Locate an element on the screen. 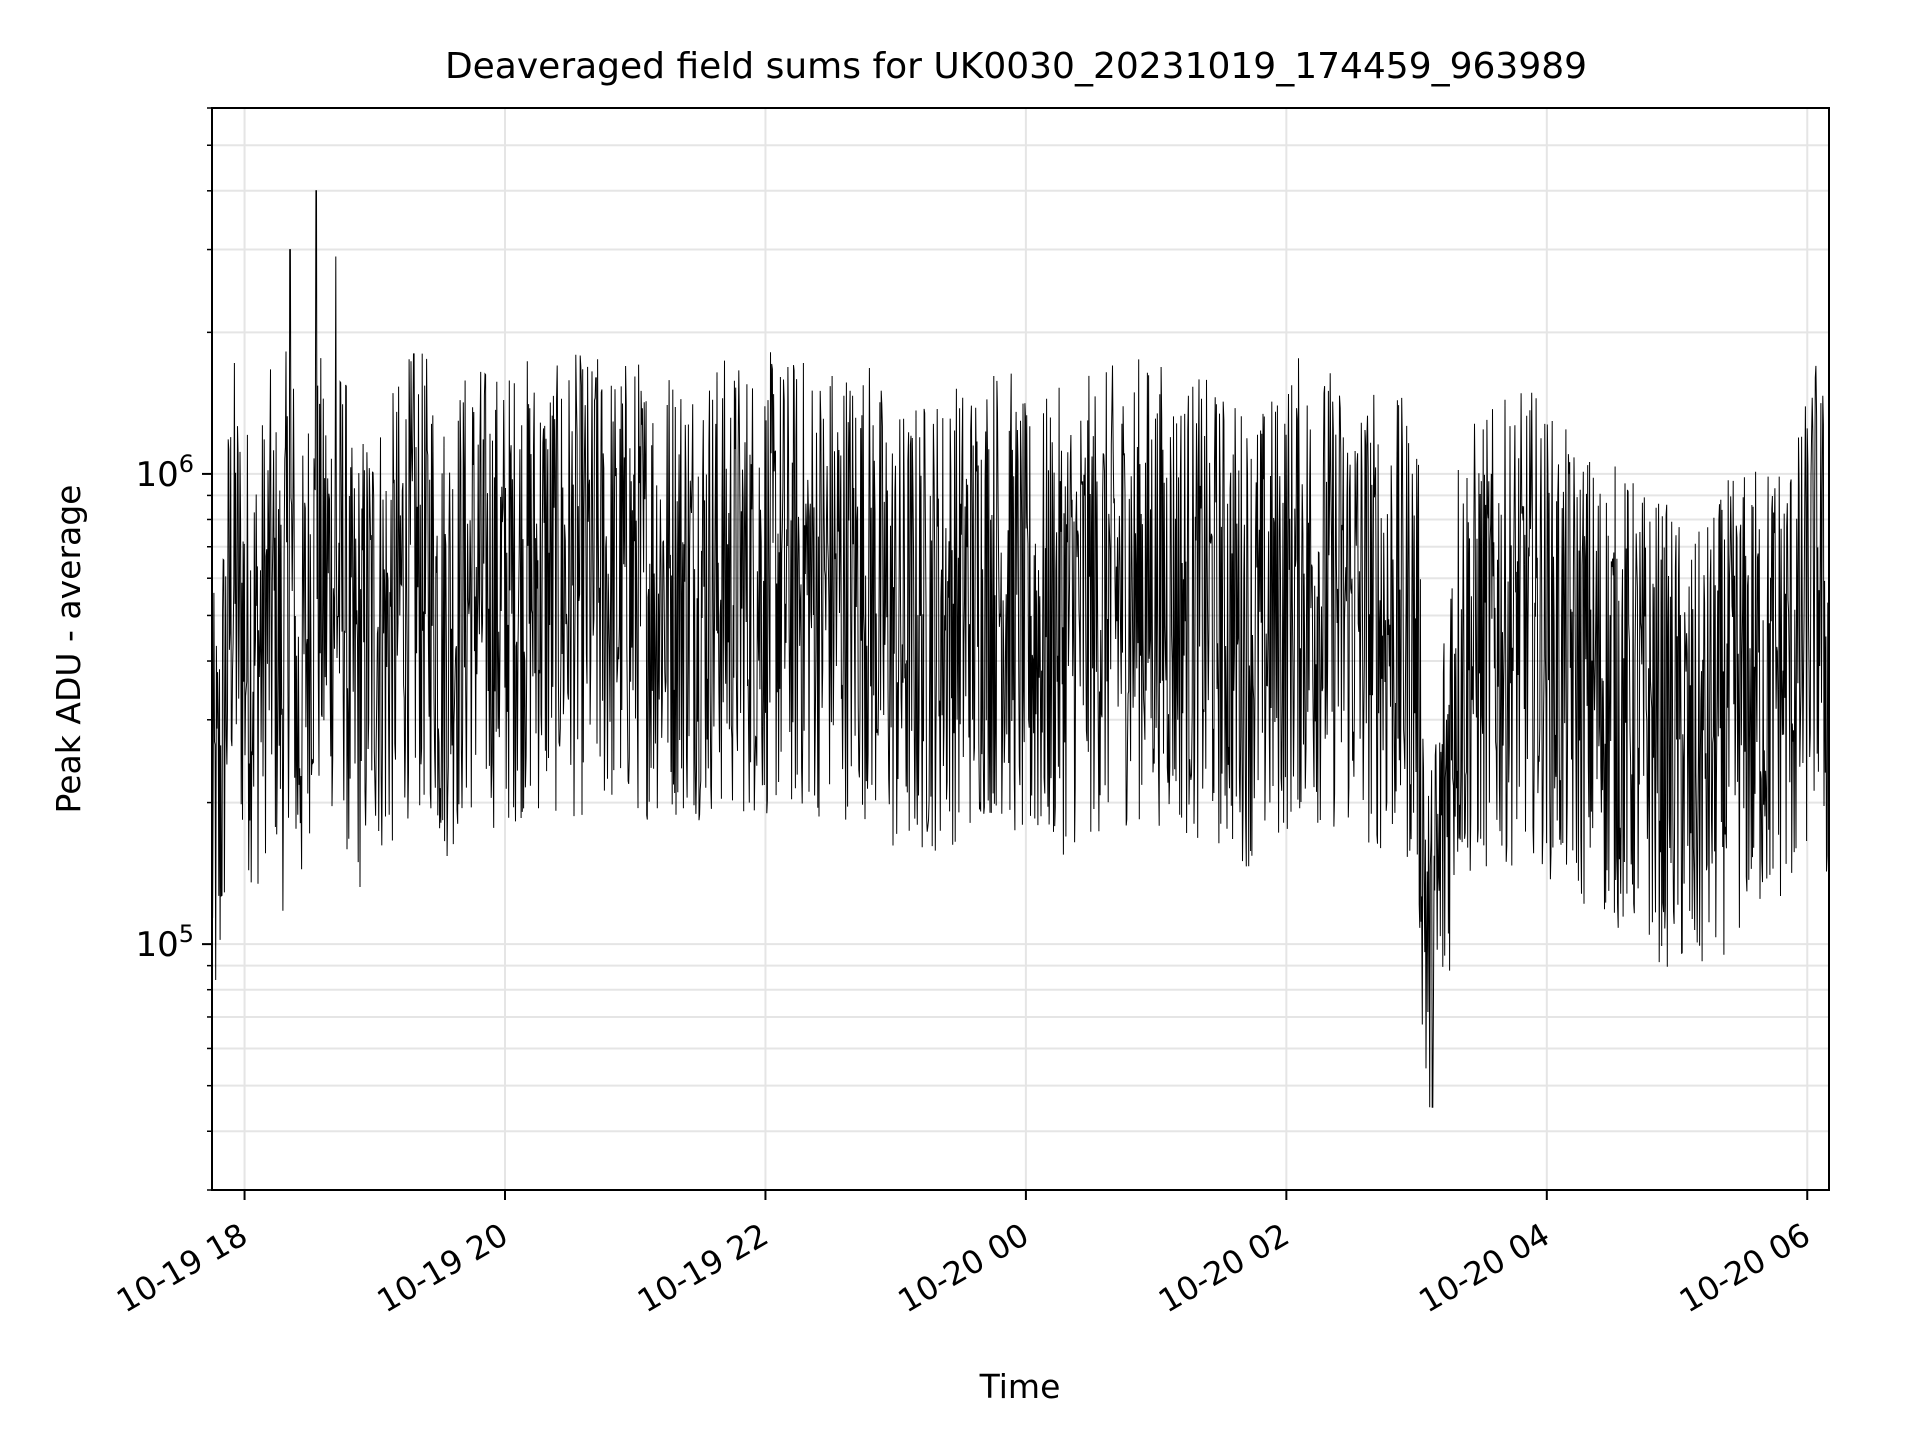 The height and width of the screenshot is (1440, 1920). x-axis-label: Time is located at coordinates (1020, 1386).